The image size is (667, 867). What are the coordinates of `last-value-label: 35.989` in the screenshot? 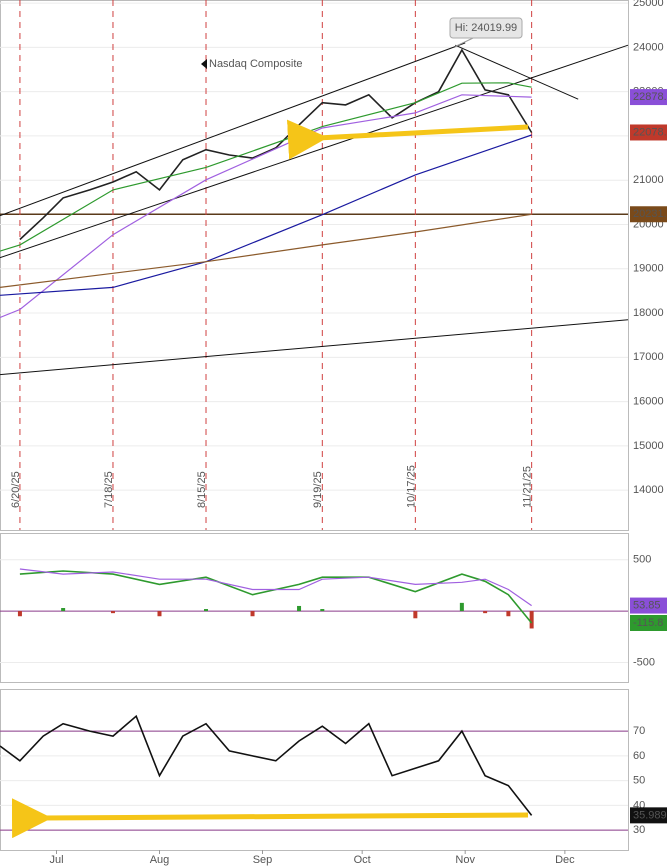 It's located at (650, 815).